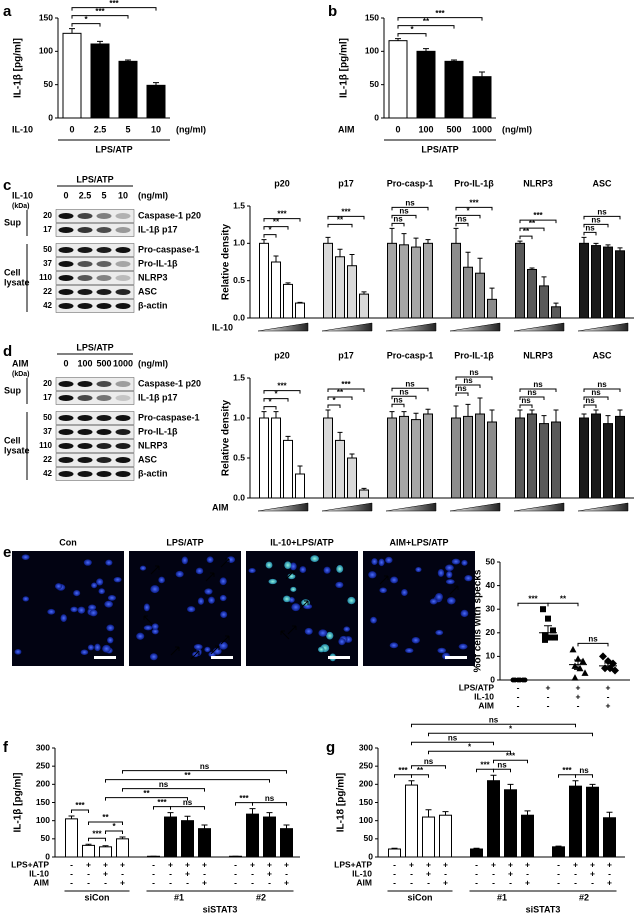 This screenshot has width=642, height=919. What do you see at coordinates (47, 459) in the screenshot?
I see `kda-label: 22` at bounding box center [47, 459].